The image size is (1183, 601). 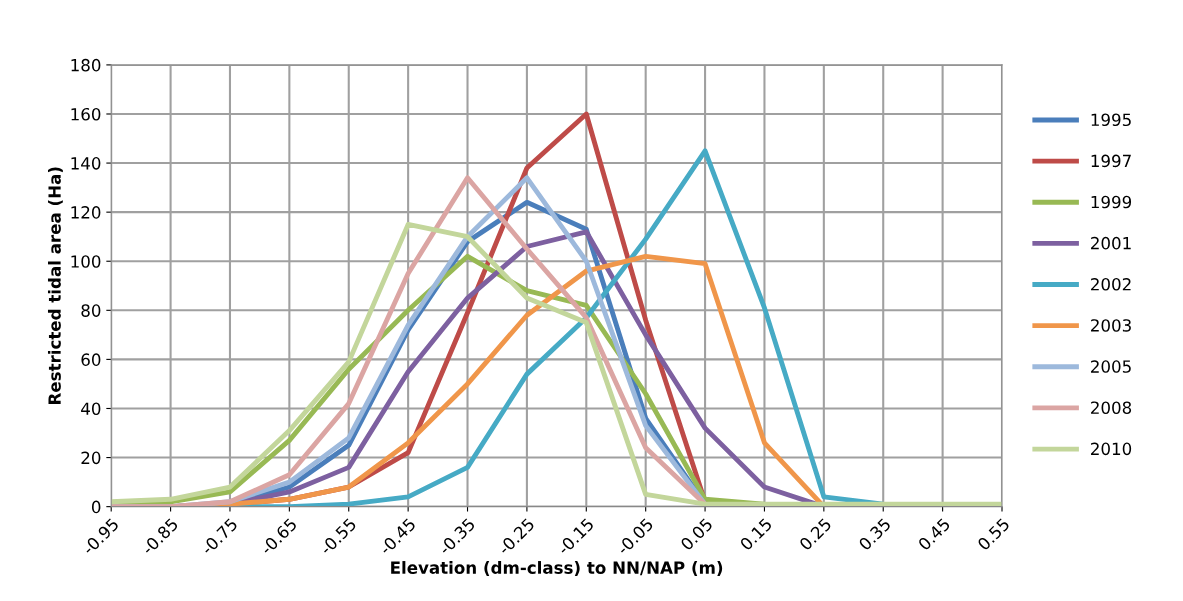 I want to click on legend-label: 1997, so click(x=1111, y=161).